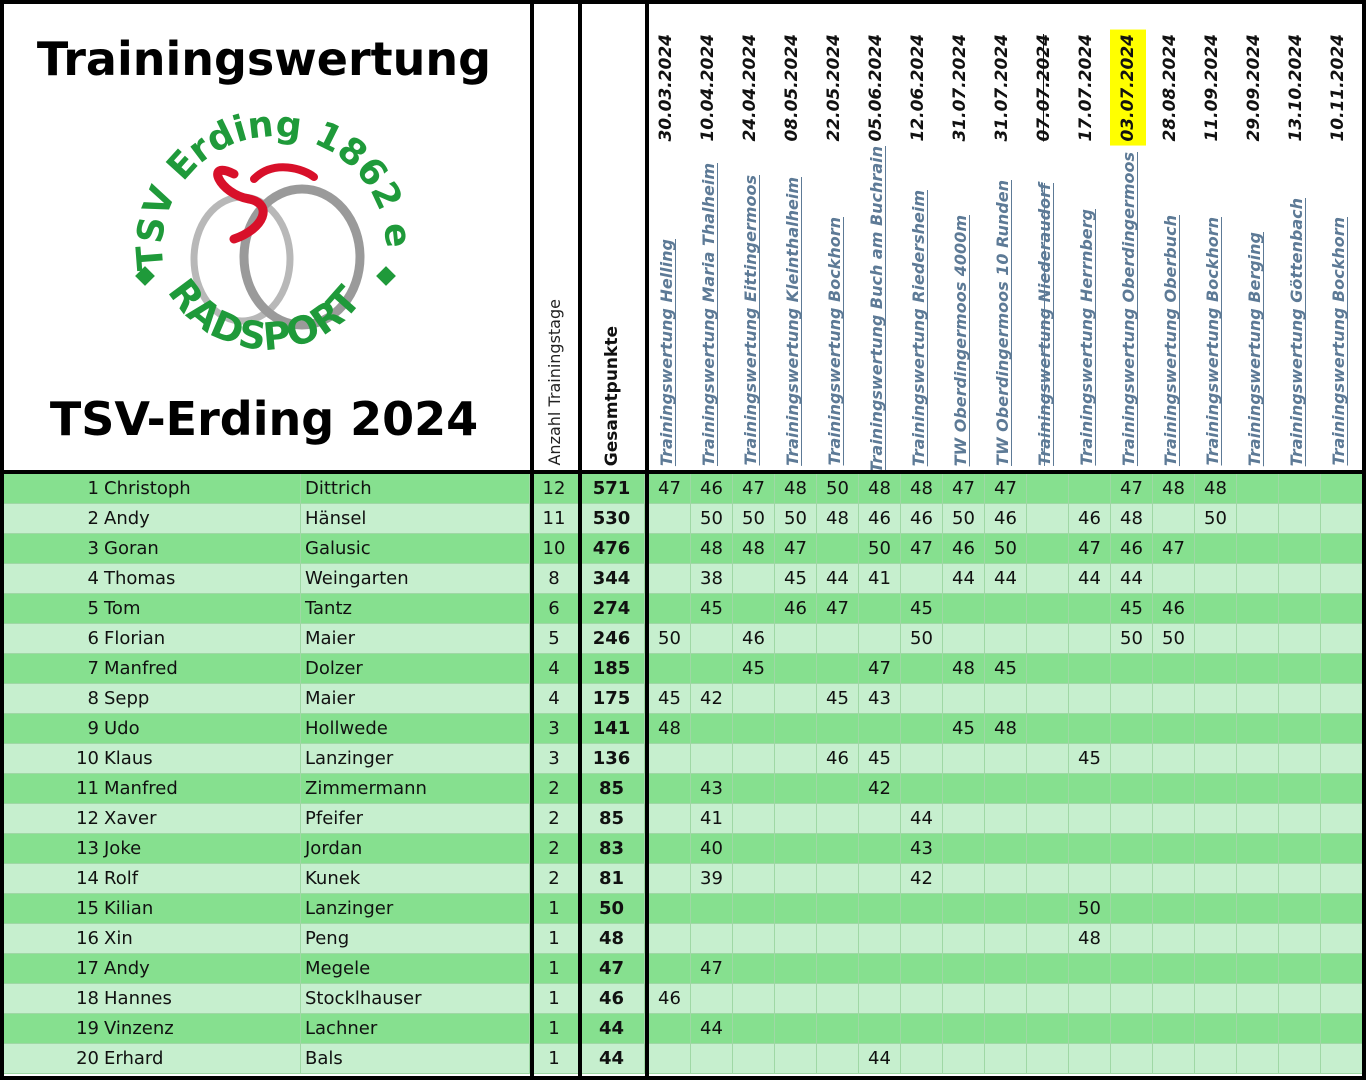  Describe the element at coordinates (554, 879) in the screenshot. I see `days: 2` at that location.